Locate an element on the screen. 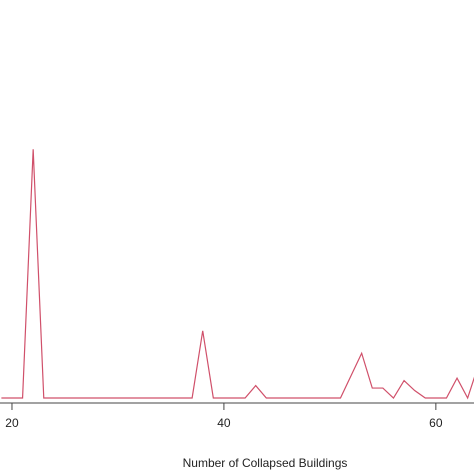 This screenshot has width=474, height=474. x-tick-label: 20 is located at coordinates (12, 423).